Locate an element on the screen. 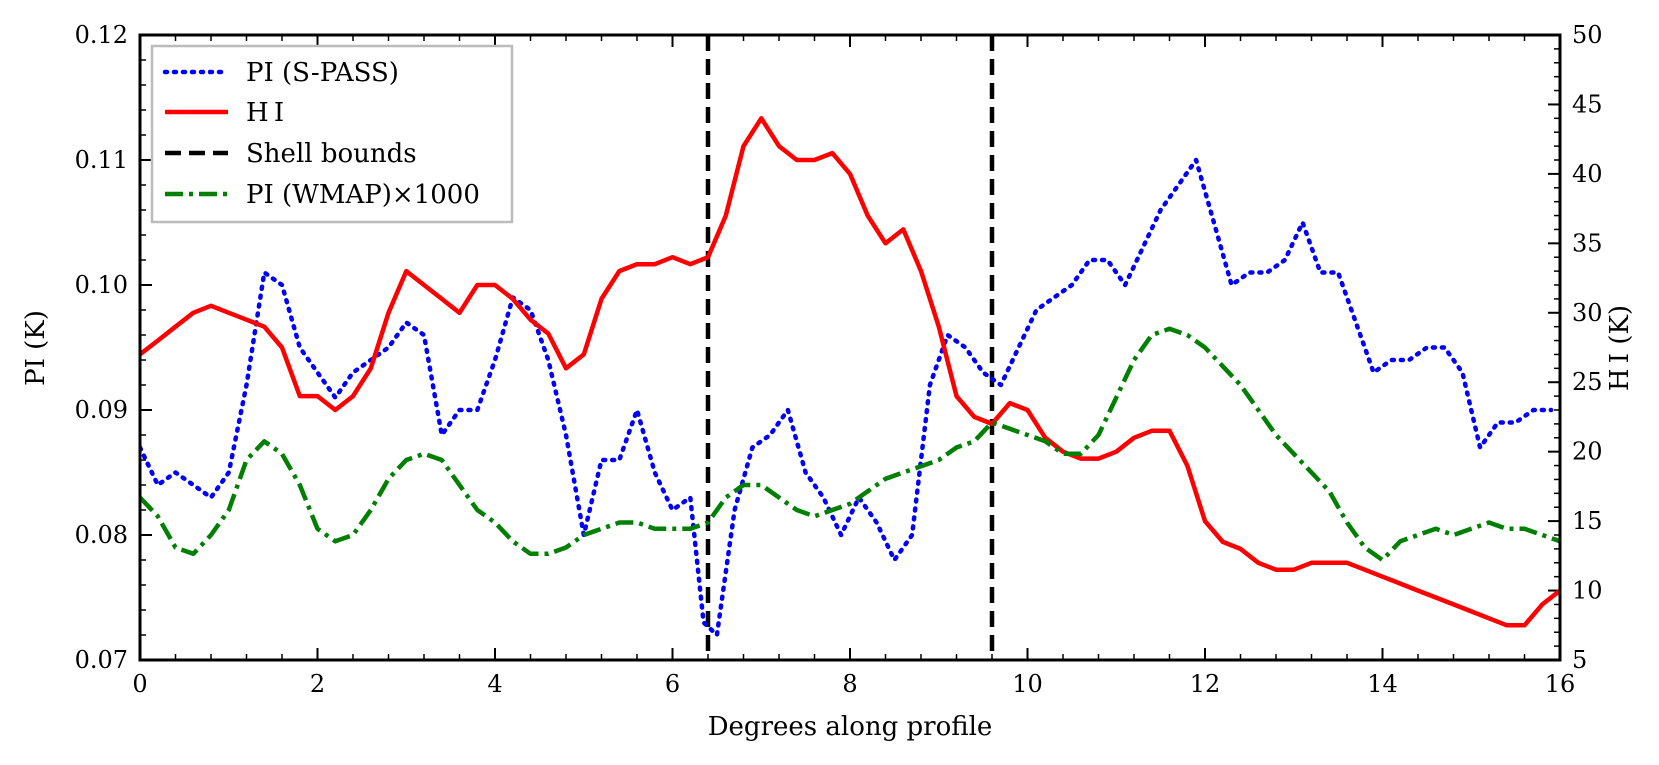  x-tick-label: 14 is located at coordinates (1382, 684).